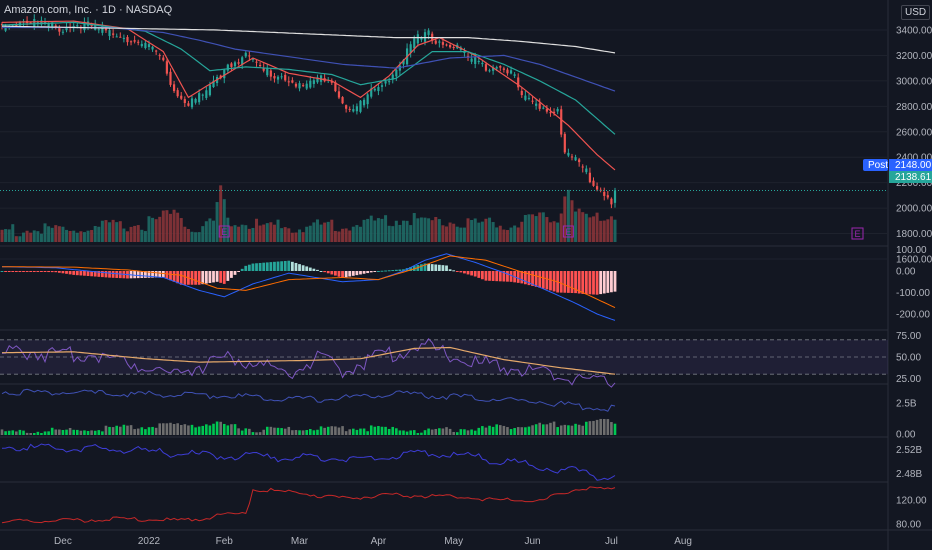 The height and width of the screenshot is (550, 932). Describe the element at coordinates (913, 165) in the screenshot. I see `post-price: 2148.00` at that location.